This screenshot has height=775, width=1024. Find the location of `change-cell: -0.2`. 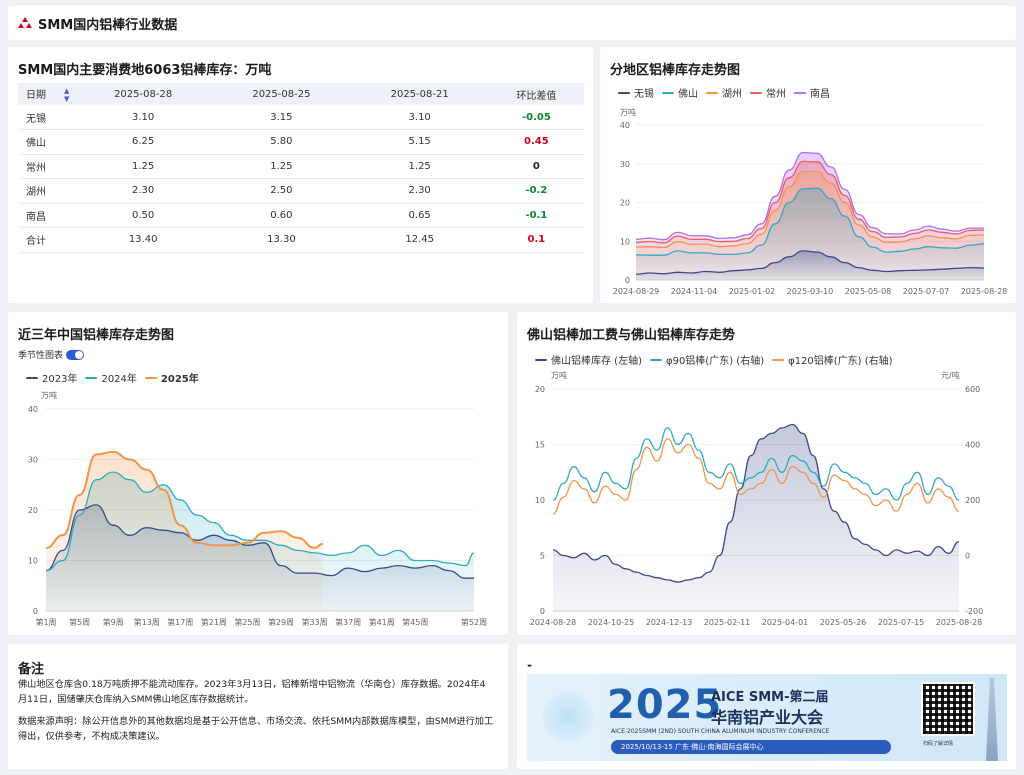

change-cell: -0.2 is located at coordinates (536, 191).